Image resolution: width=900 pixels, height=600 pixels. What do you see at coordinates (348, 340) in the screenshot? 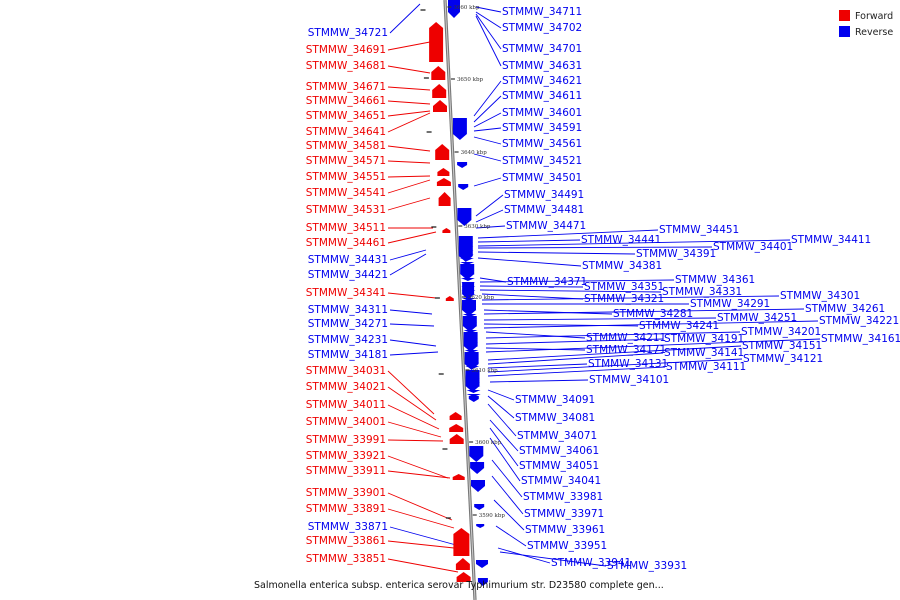
I see `reverse-gene-label: STMMW_34231` at bounding box center [348, 340].